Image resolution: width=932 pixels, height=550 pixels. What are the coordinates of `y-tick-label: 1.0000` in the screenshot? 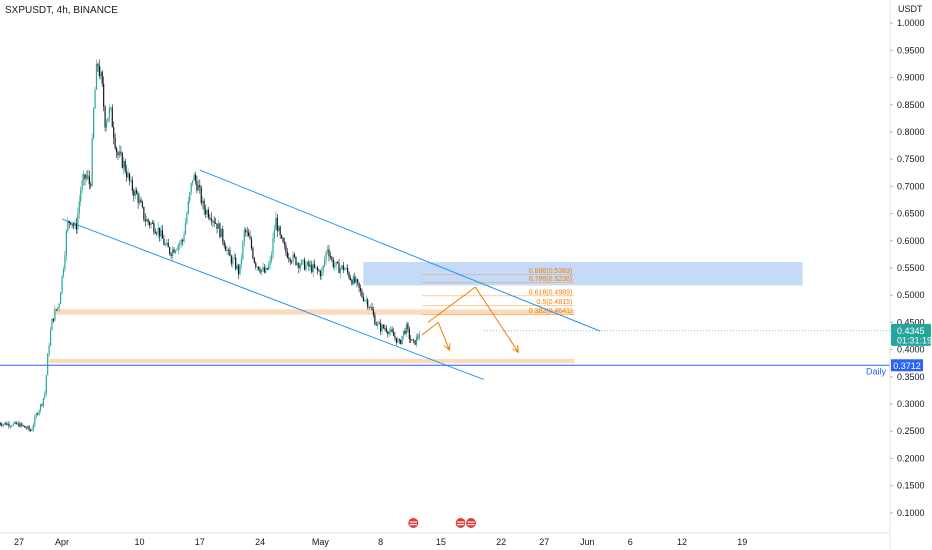 It's located at (911, 23).